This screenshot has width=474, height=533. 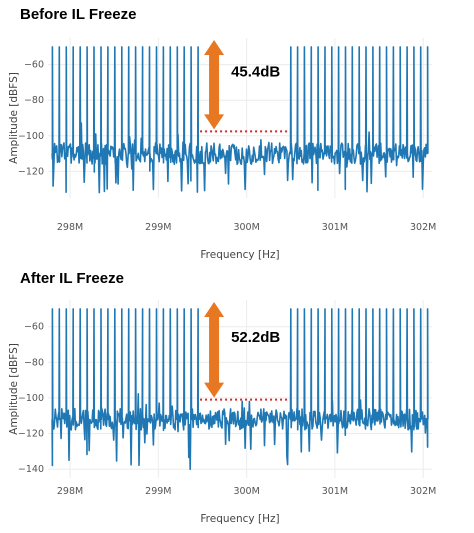 What do you see at coordinates (31, 469) in the screenshot?
I see `y-tick-label: −140` at bounding box center [31, 469].